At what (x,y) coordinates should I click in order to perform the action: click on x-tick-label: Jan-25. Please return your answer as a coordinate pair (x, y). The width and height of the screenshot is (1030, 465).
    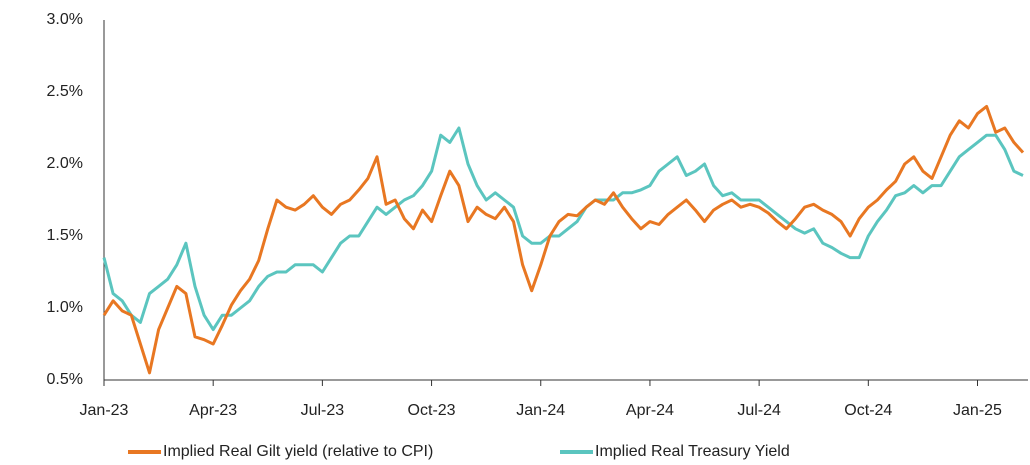
    Looking at the image, I should click on (977, 410).